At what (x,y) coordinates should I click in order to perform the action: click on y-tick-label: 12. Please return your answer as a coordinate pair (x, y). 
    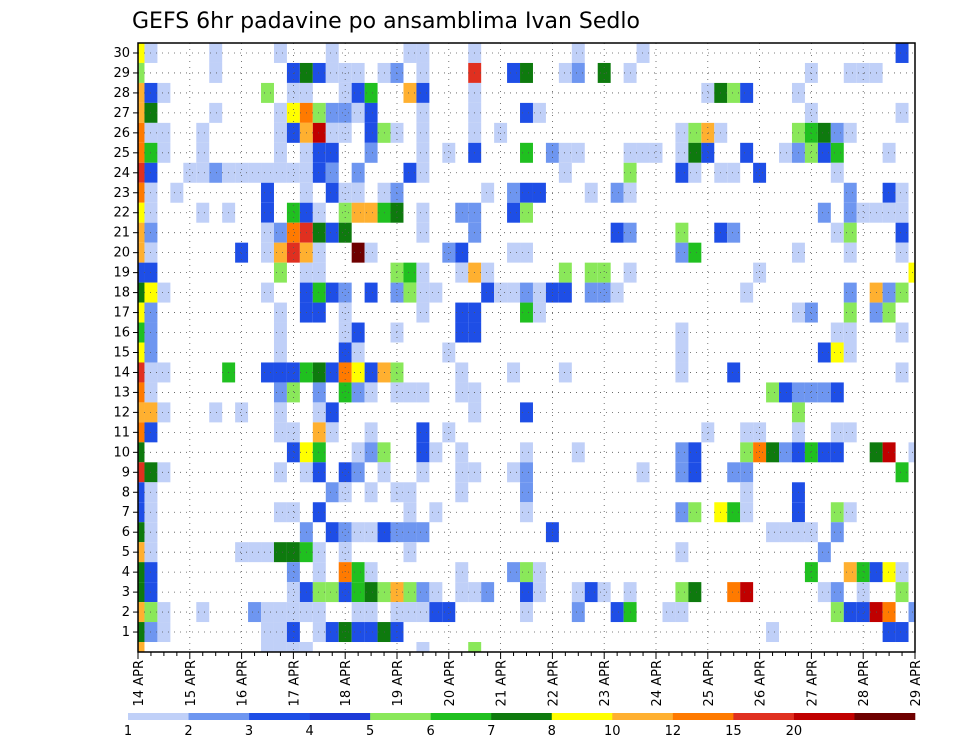
    Looking at the image, I should click on (121, 412).